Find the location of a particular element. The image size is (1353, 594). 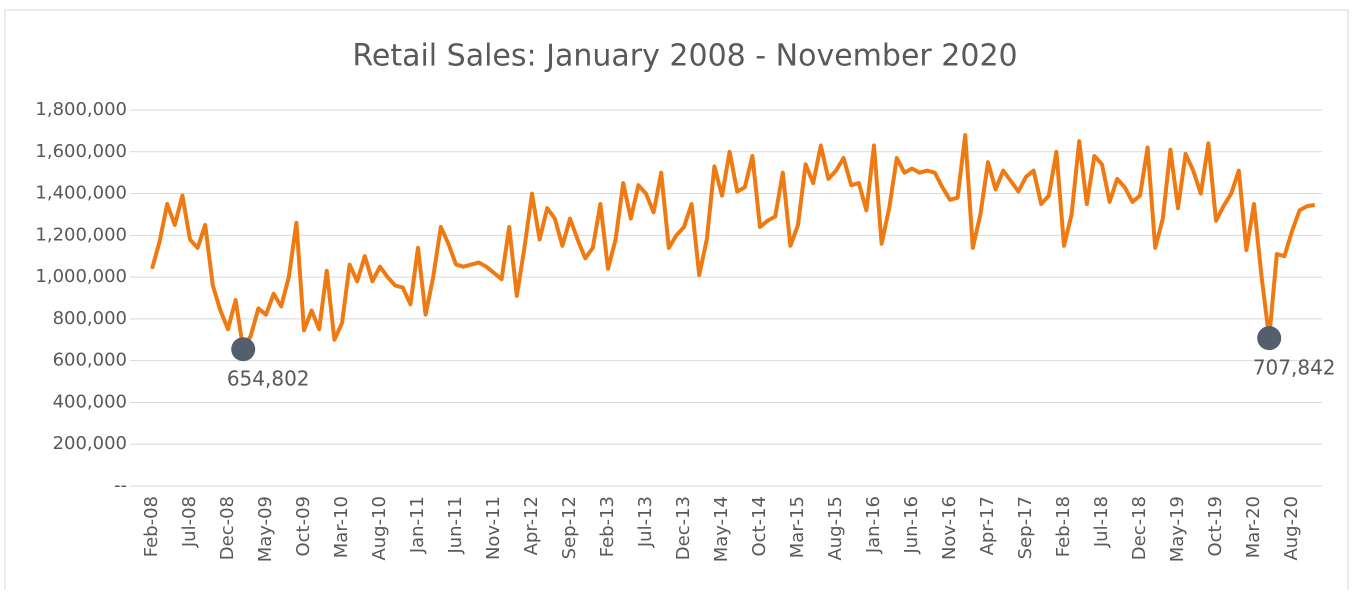

x-tick-label: Sep-12 is located at coordinates (569, 527).